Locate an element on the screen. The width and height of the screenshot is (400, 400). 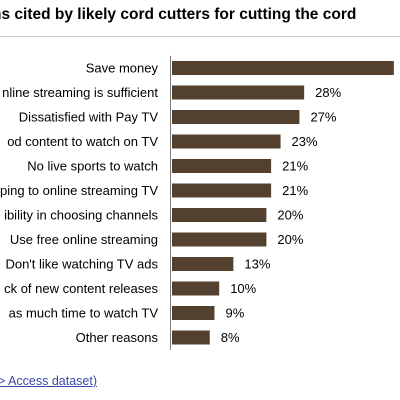
category-label: ping to online streaming TV is located at coordinates (79, 190).